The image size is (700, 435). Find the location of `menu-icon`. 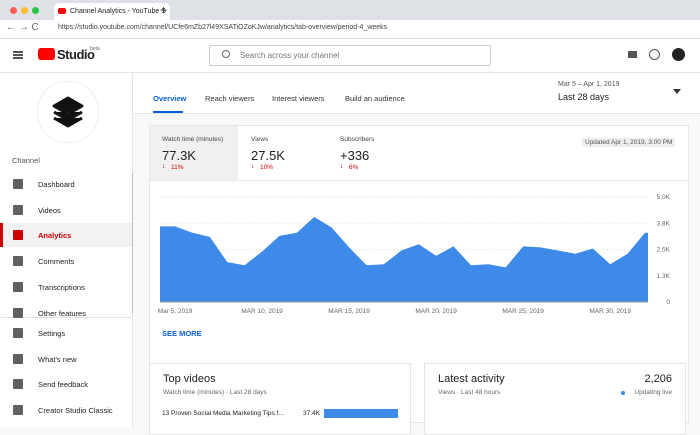

menu-icon is located at coordinates (18, 52).